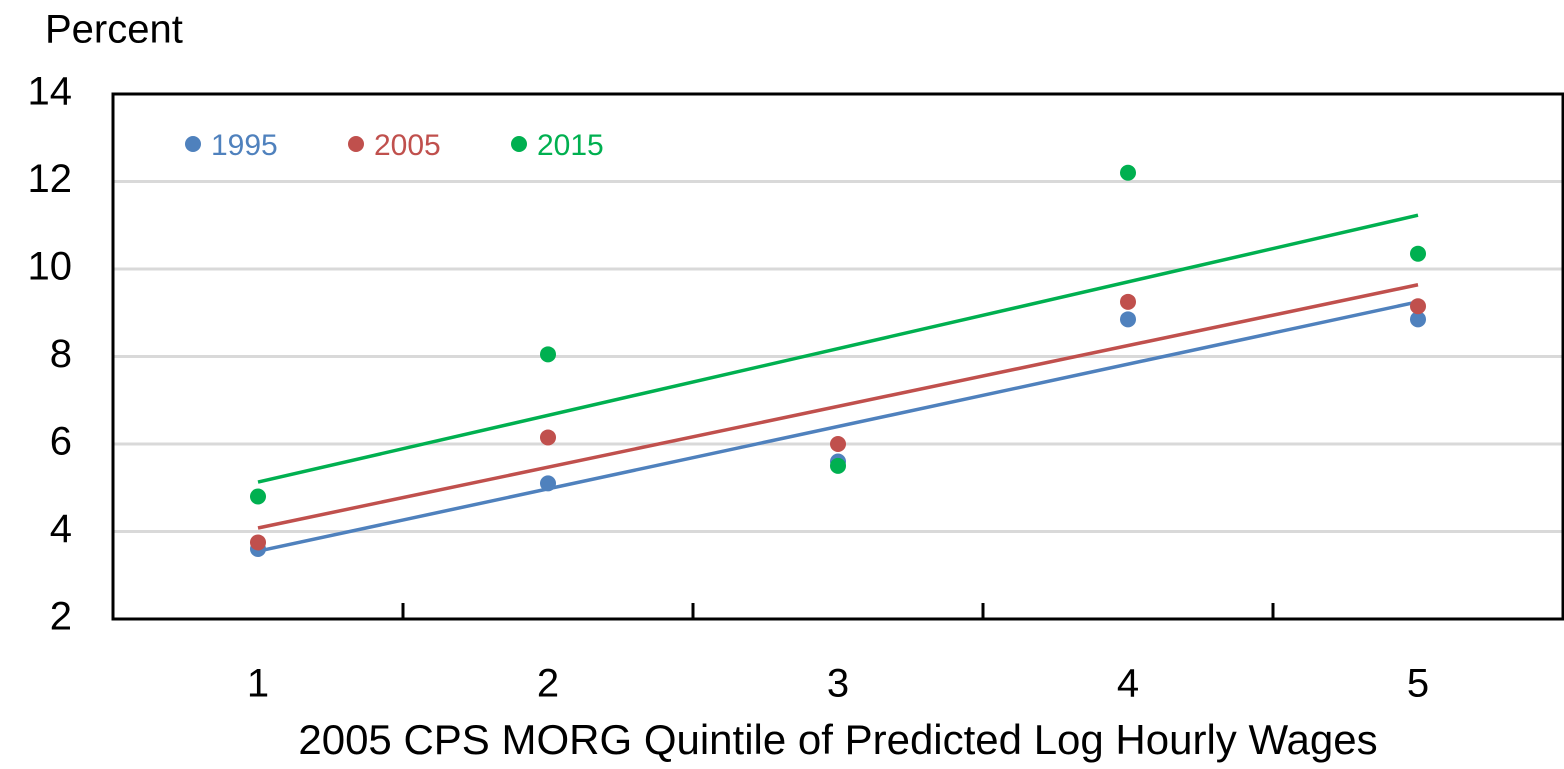 The image size is (1564, 769). What do you see at coordinates (61, 617) in the screenshot?
I see `y-tick-label: 2` at bounding box center [61, 617].